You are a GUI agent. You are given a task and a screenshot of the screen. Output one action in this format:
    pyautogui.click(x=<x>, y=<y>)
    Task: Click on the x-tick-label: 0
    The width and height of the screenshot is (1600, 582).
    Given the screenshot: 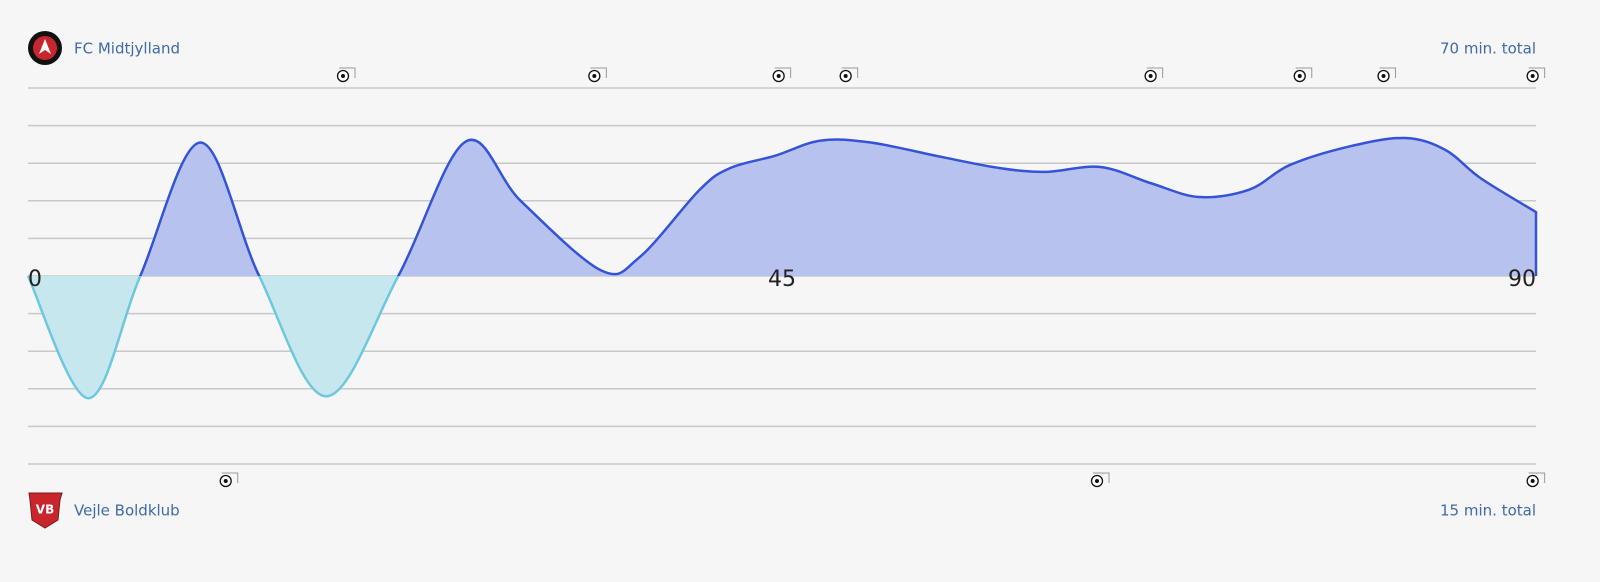 What is the action you would take?
    pyautogui.click(x=35, y=279)
    